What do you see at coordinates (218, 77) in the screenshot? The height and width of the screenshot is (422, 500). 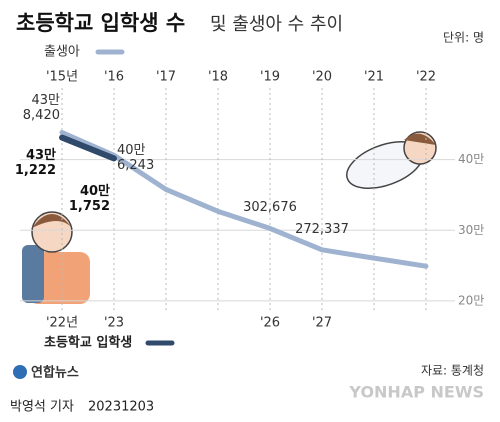 I see `x-tick-label-top: '18` at bounding box center [218, 77].